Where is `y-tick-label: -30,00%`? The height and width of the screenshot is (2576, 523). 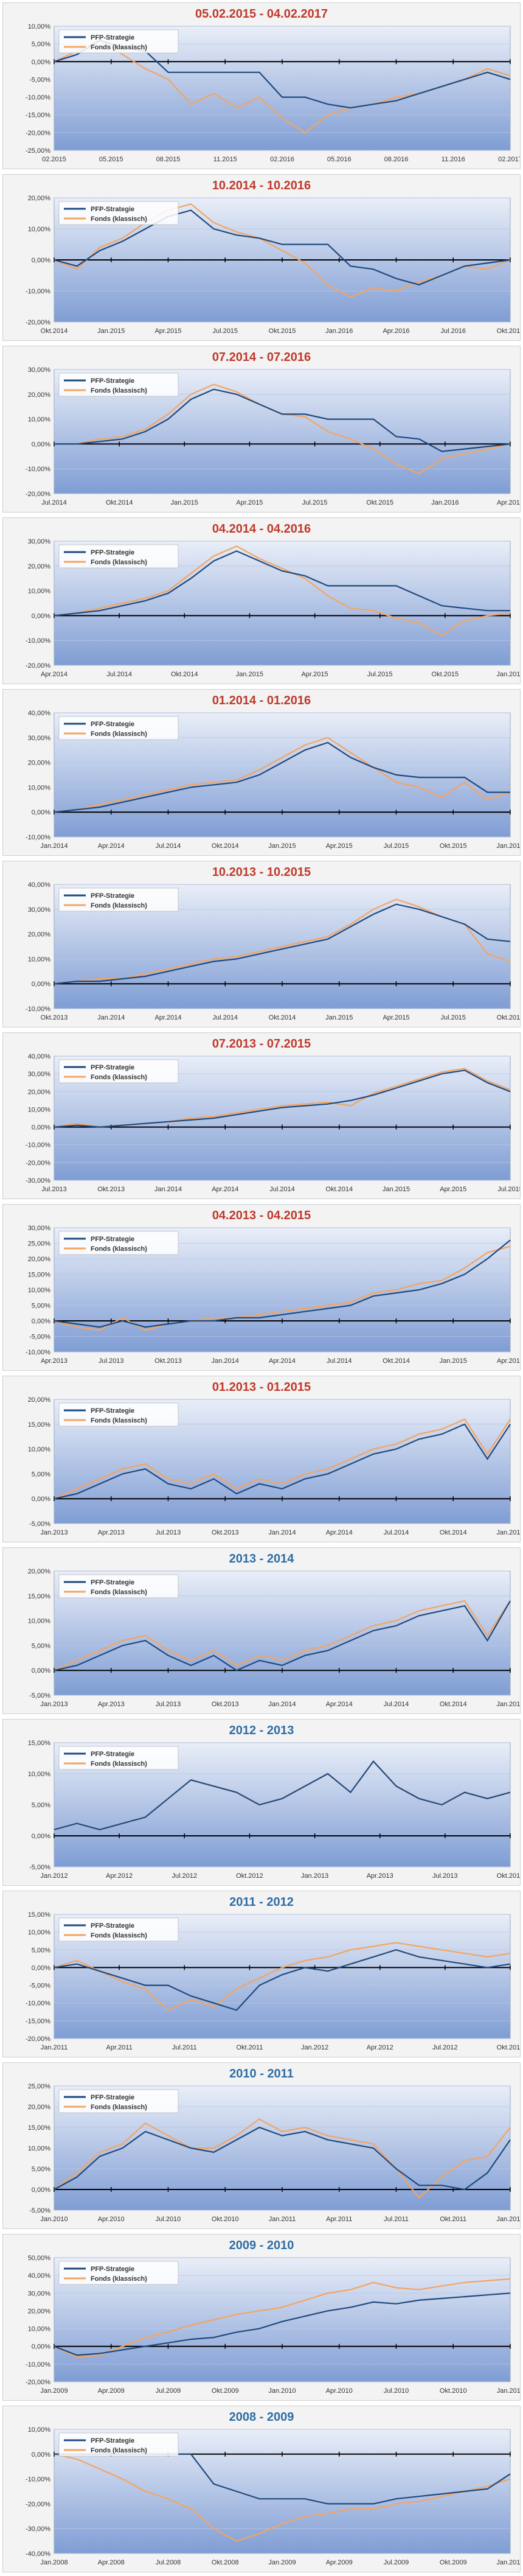 y-tick-label: -30,00% is located at coordinates (38, 2529).